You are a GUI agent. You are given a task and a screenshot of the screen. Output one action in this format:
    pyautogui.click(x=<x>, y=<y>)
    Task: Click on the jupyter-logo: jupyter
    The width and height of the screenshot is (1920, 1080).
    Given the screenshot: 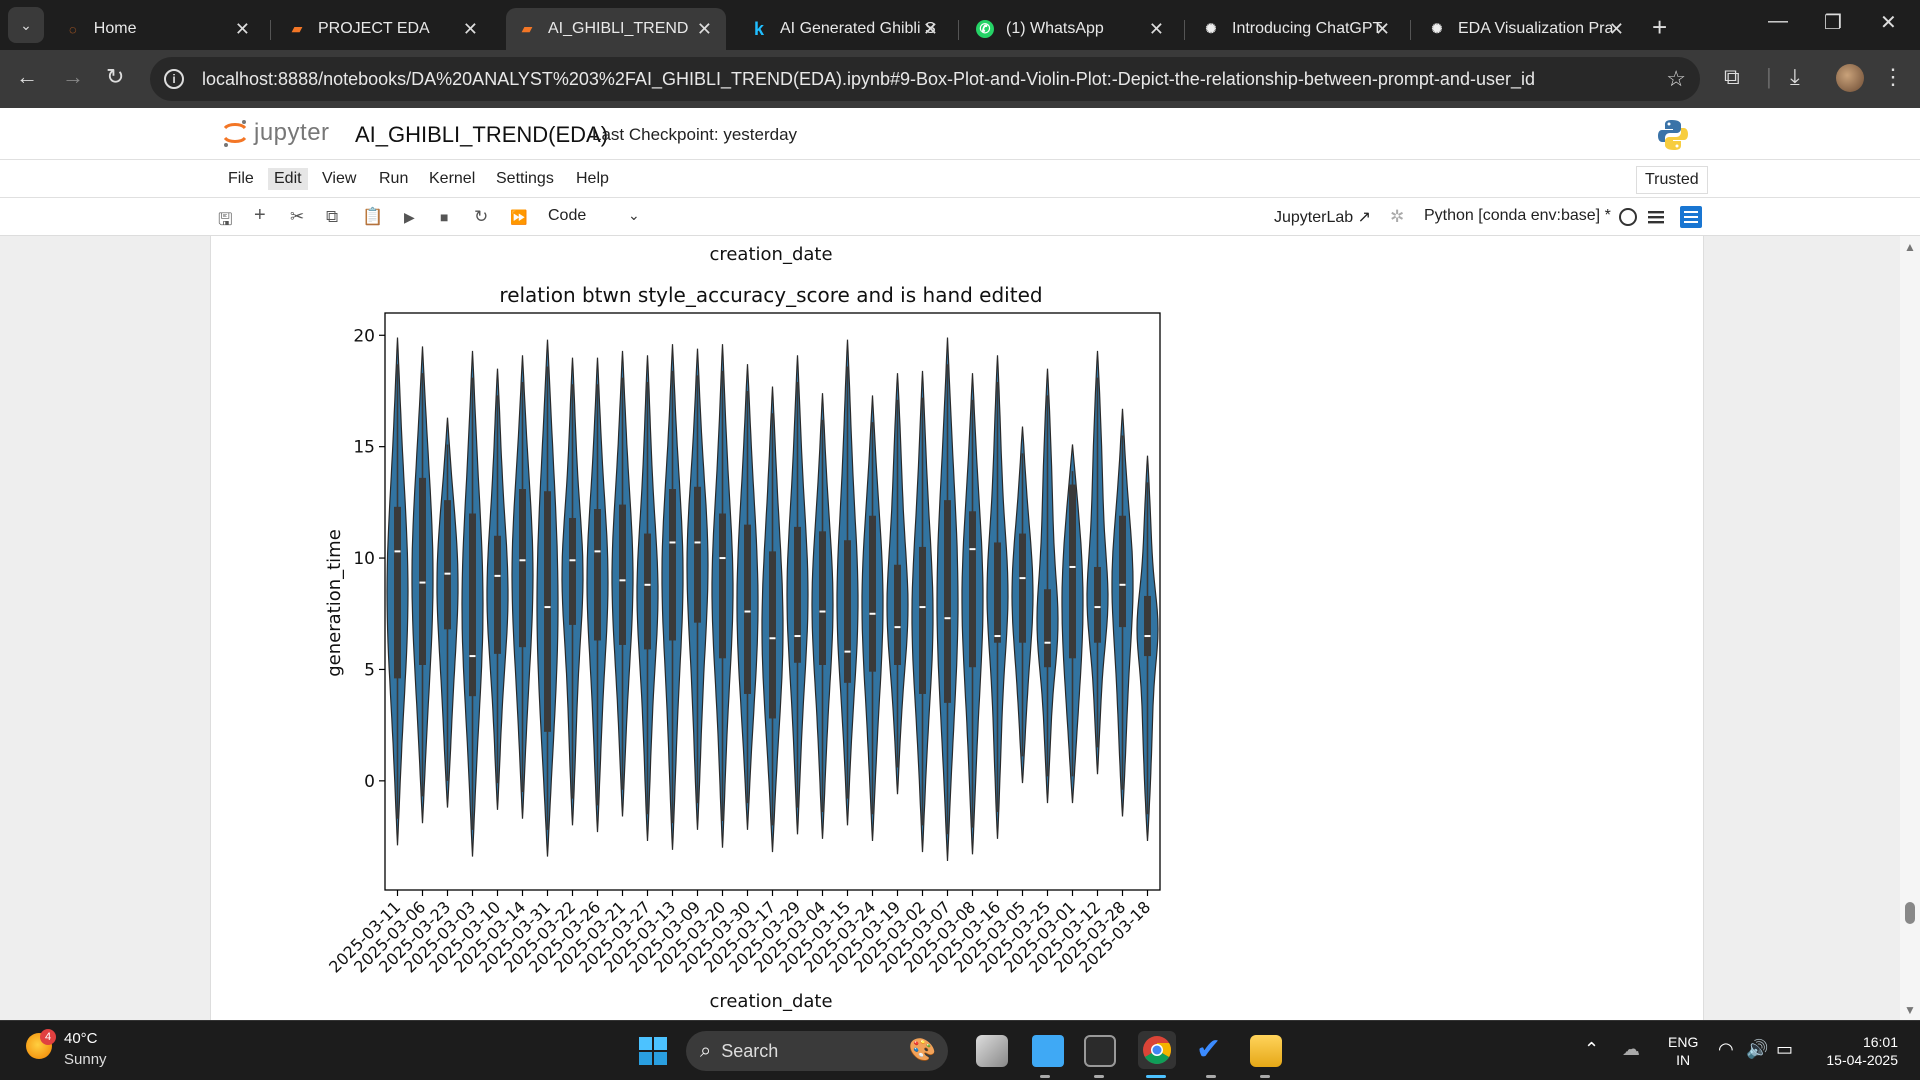 What is the action you would take?
    pyautogui.click(x=276, y=133)
    